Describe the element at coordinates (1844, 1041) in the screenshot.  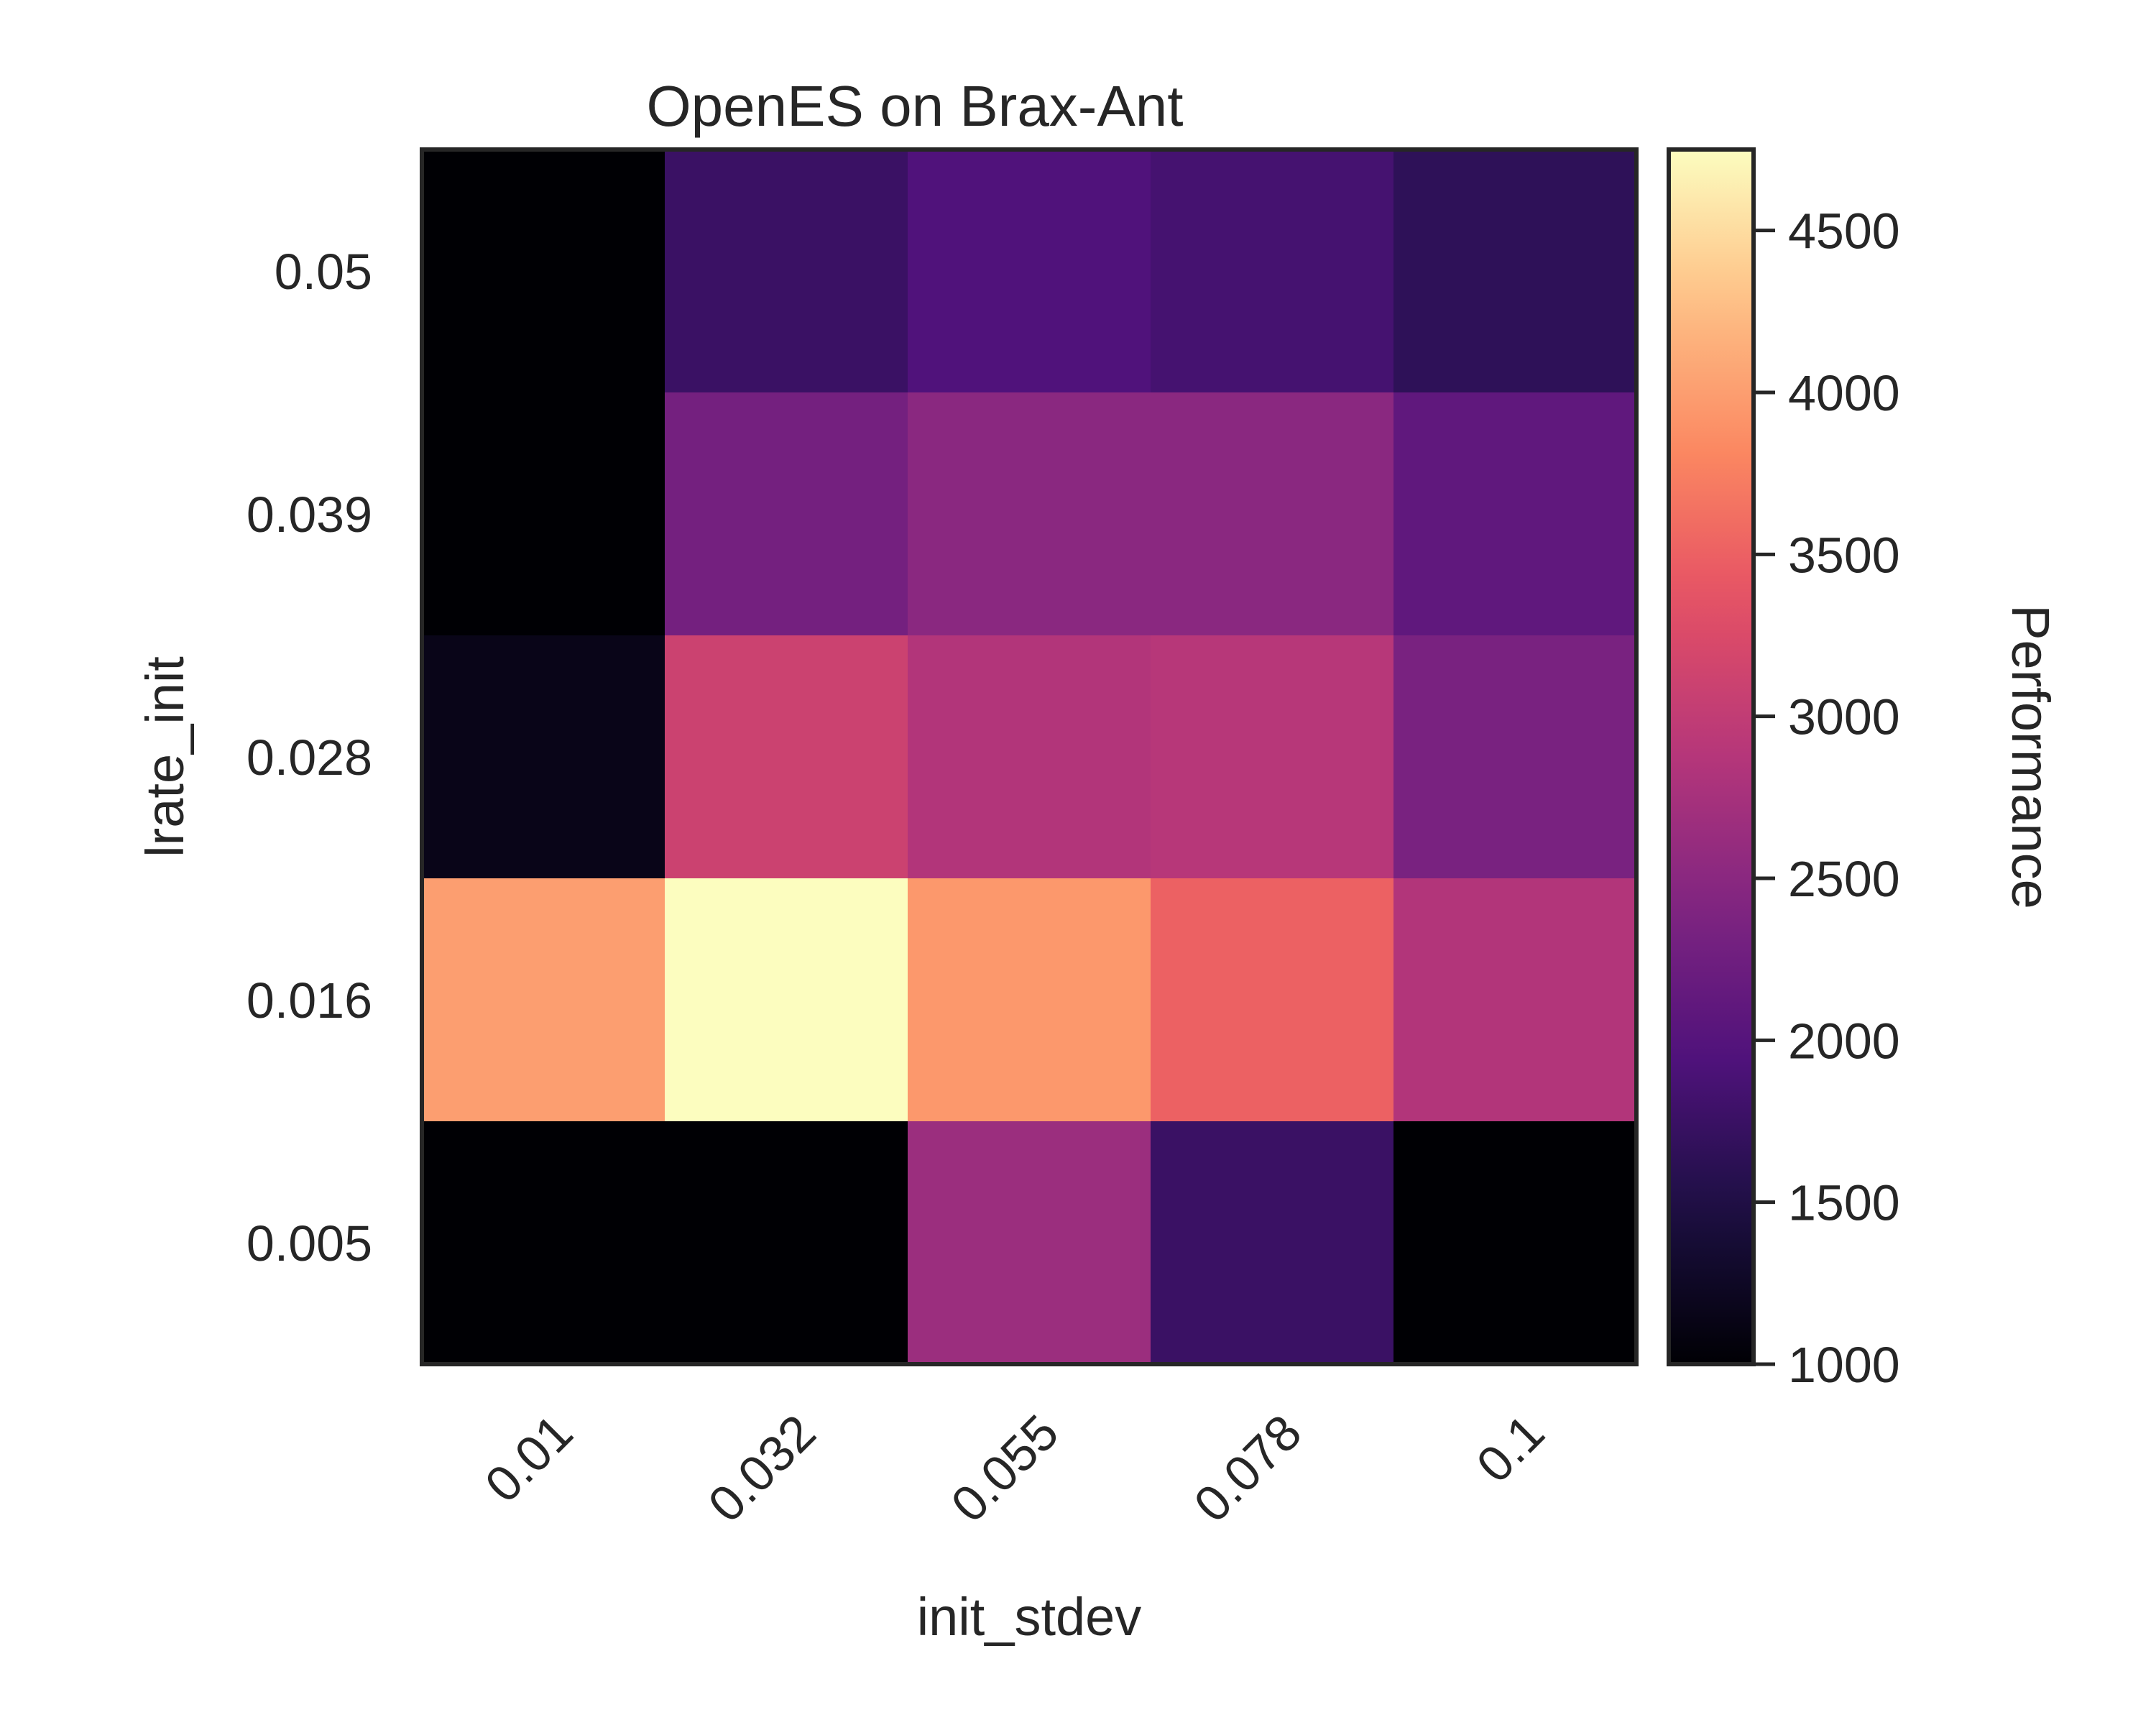
I see `colorbar-tick-label: 2000` at that location.